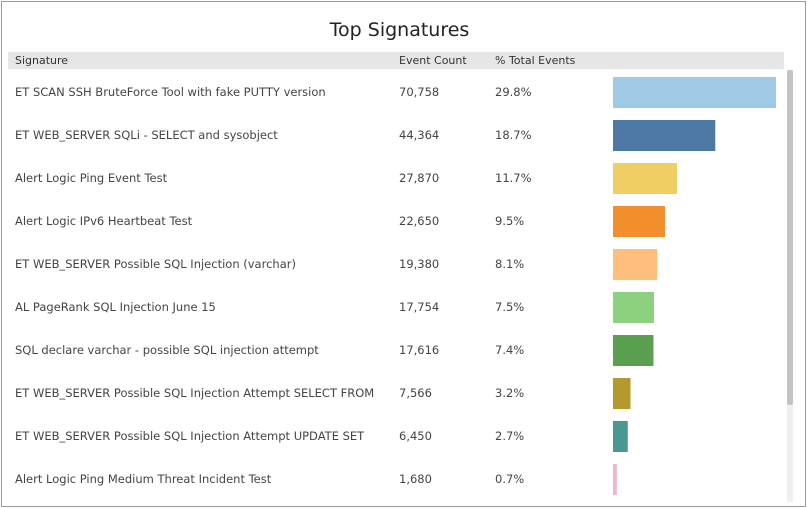  I want to click on event-count-cell: 17,754, so click(419, 307).